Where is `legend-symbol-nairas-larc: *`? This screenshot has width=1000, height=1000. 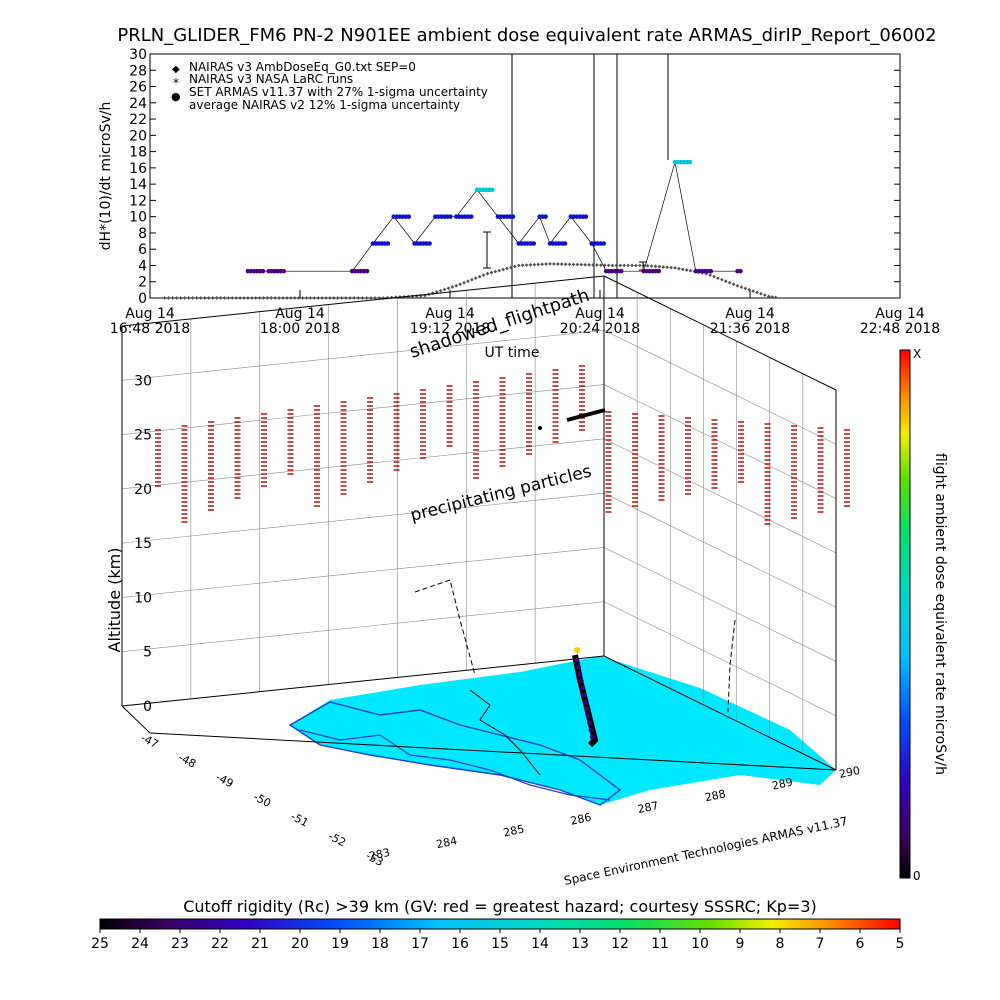 legend-symbol-nairas-larc: * is located at coordinates (176, 83).